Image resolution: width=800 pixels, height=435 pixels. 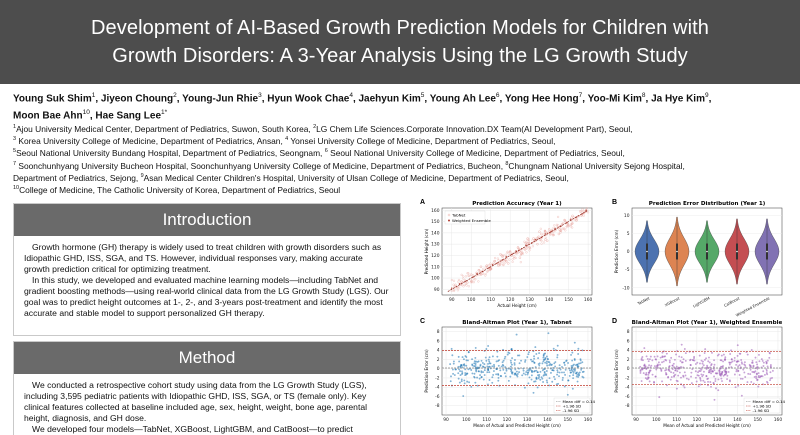 I want to click on C-x-axis-label: Mean of Actual and Predicted Height (cm), so click(x=517, y=425).